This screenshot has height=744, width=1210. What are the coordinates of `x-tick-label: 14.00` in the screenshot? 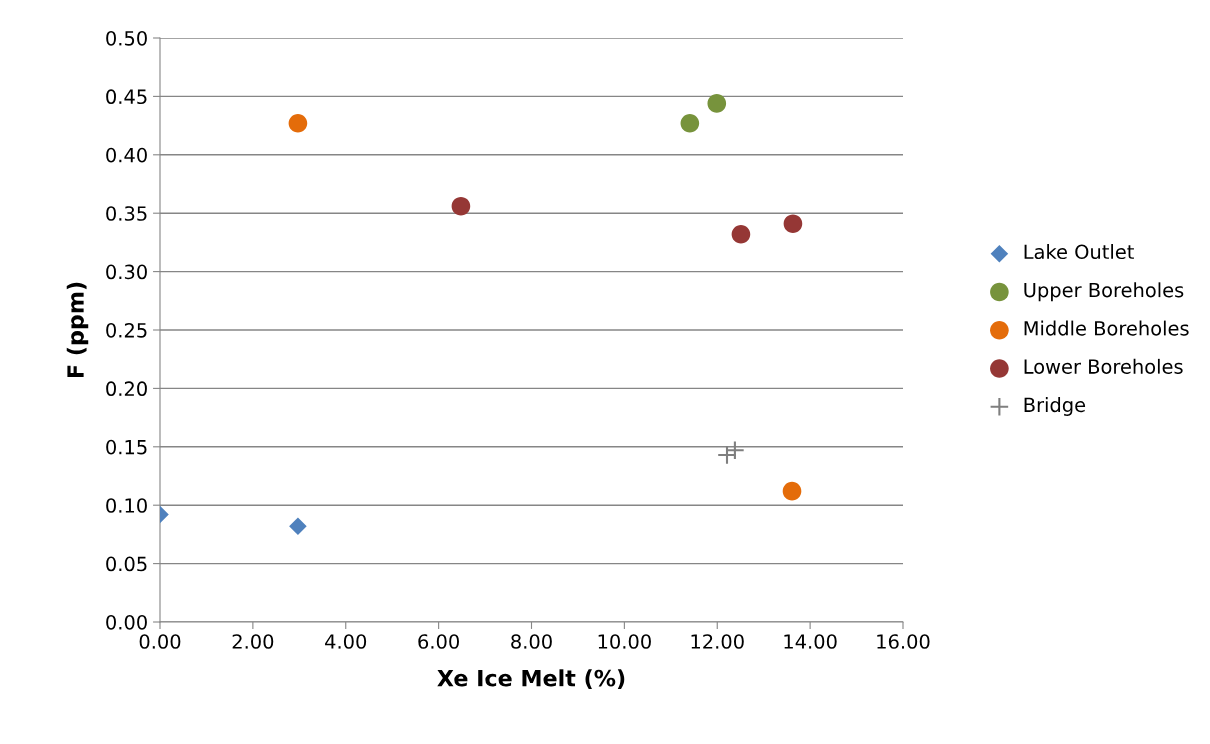 It's located at (810, 641).